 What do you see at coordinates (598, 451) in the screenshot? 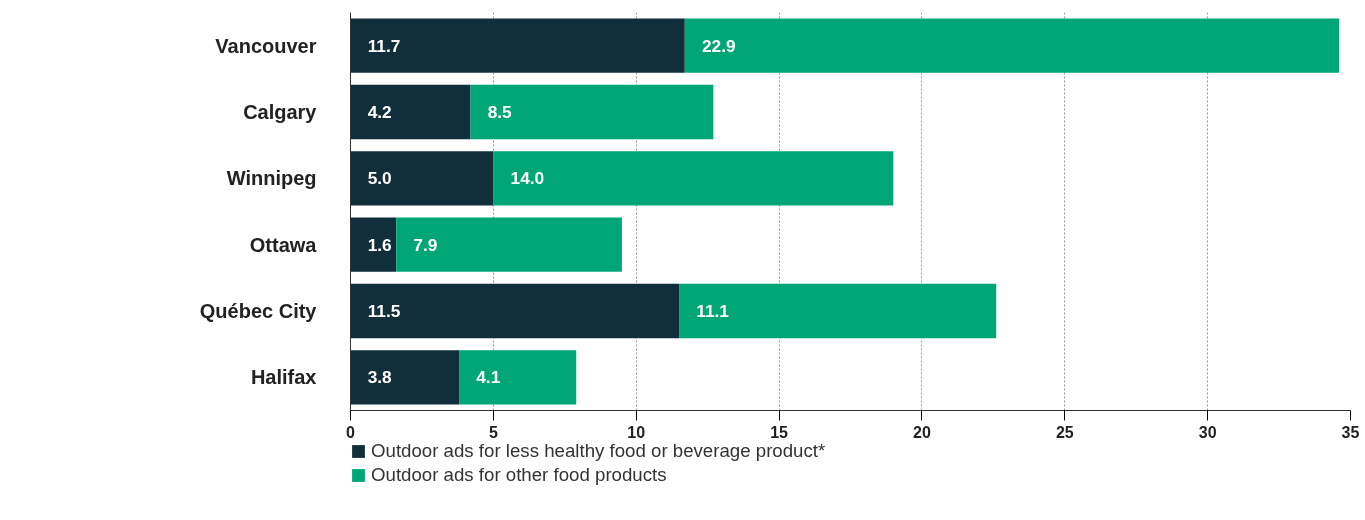
I see `legend-label: Outdoor ads for less healthy food or beverage product*` at bounding box center [598, 451].